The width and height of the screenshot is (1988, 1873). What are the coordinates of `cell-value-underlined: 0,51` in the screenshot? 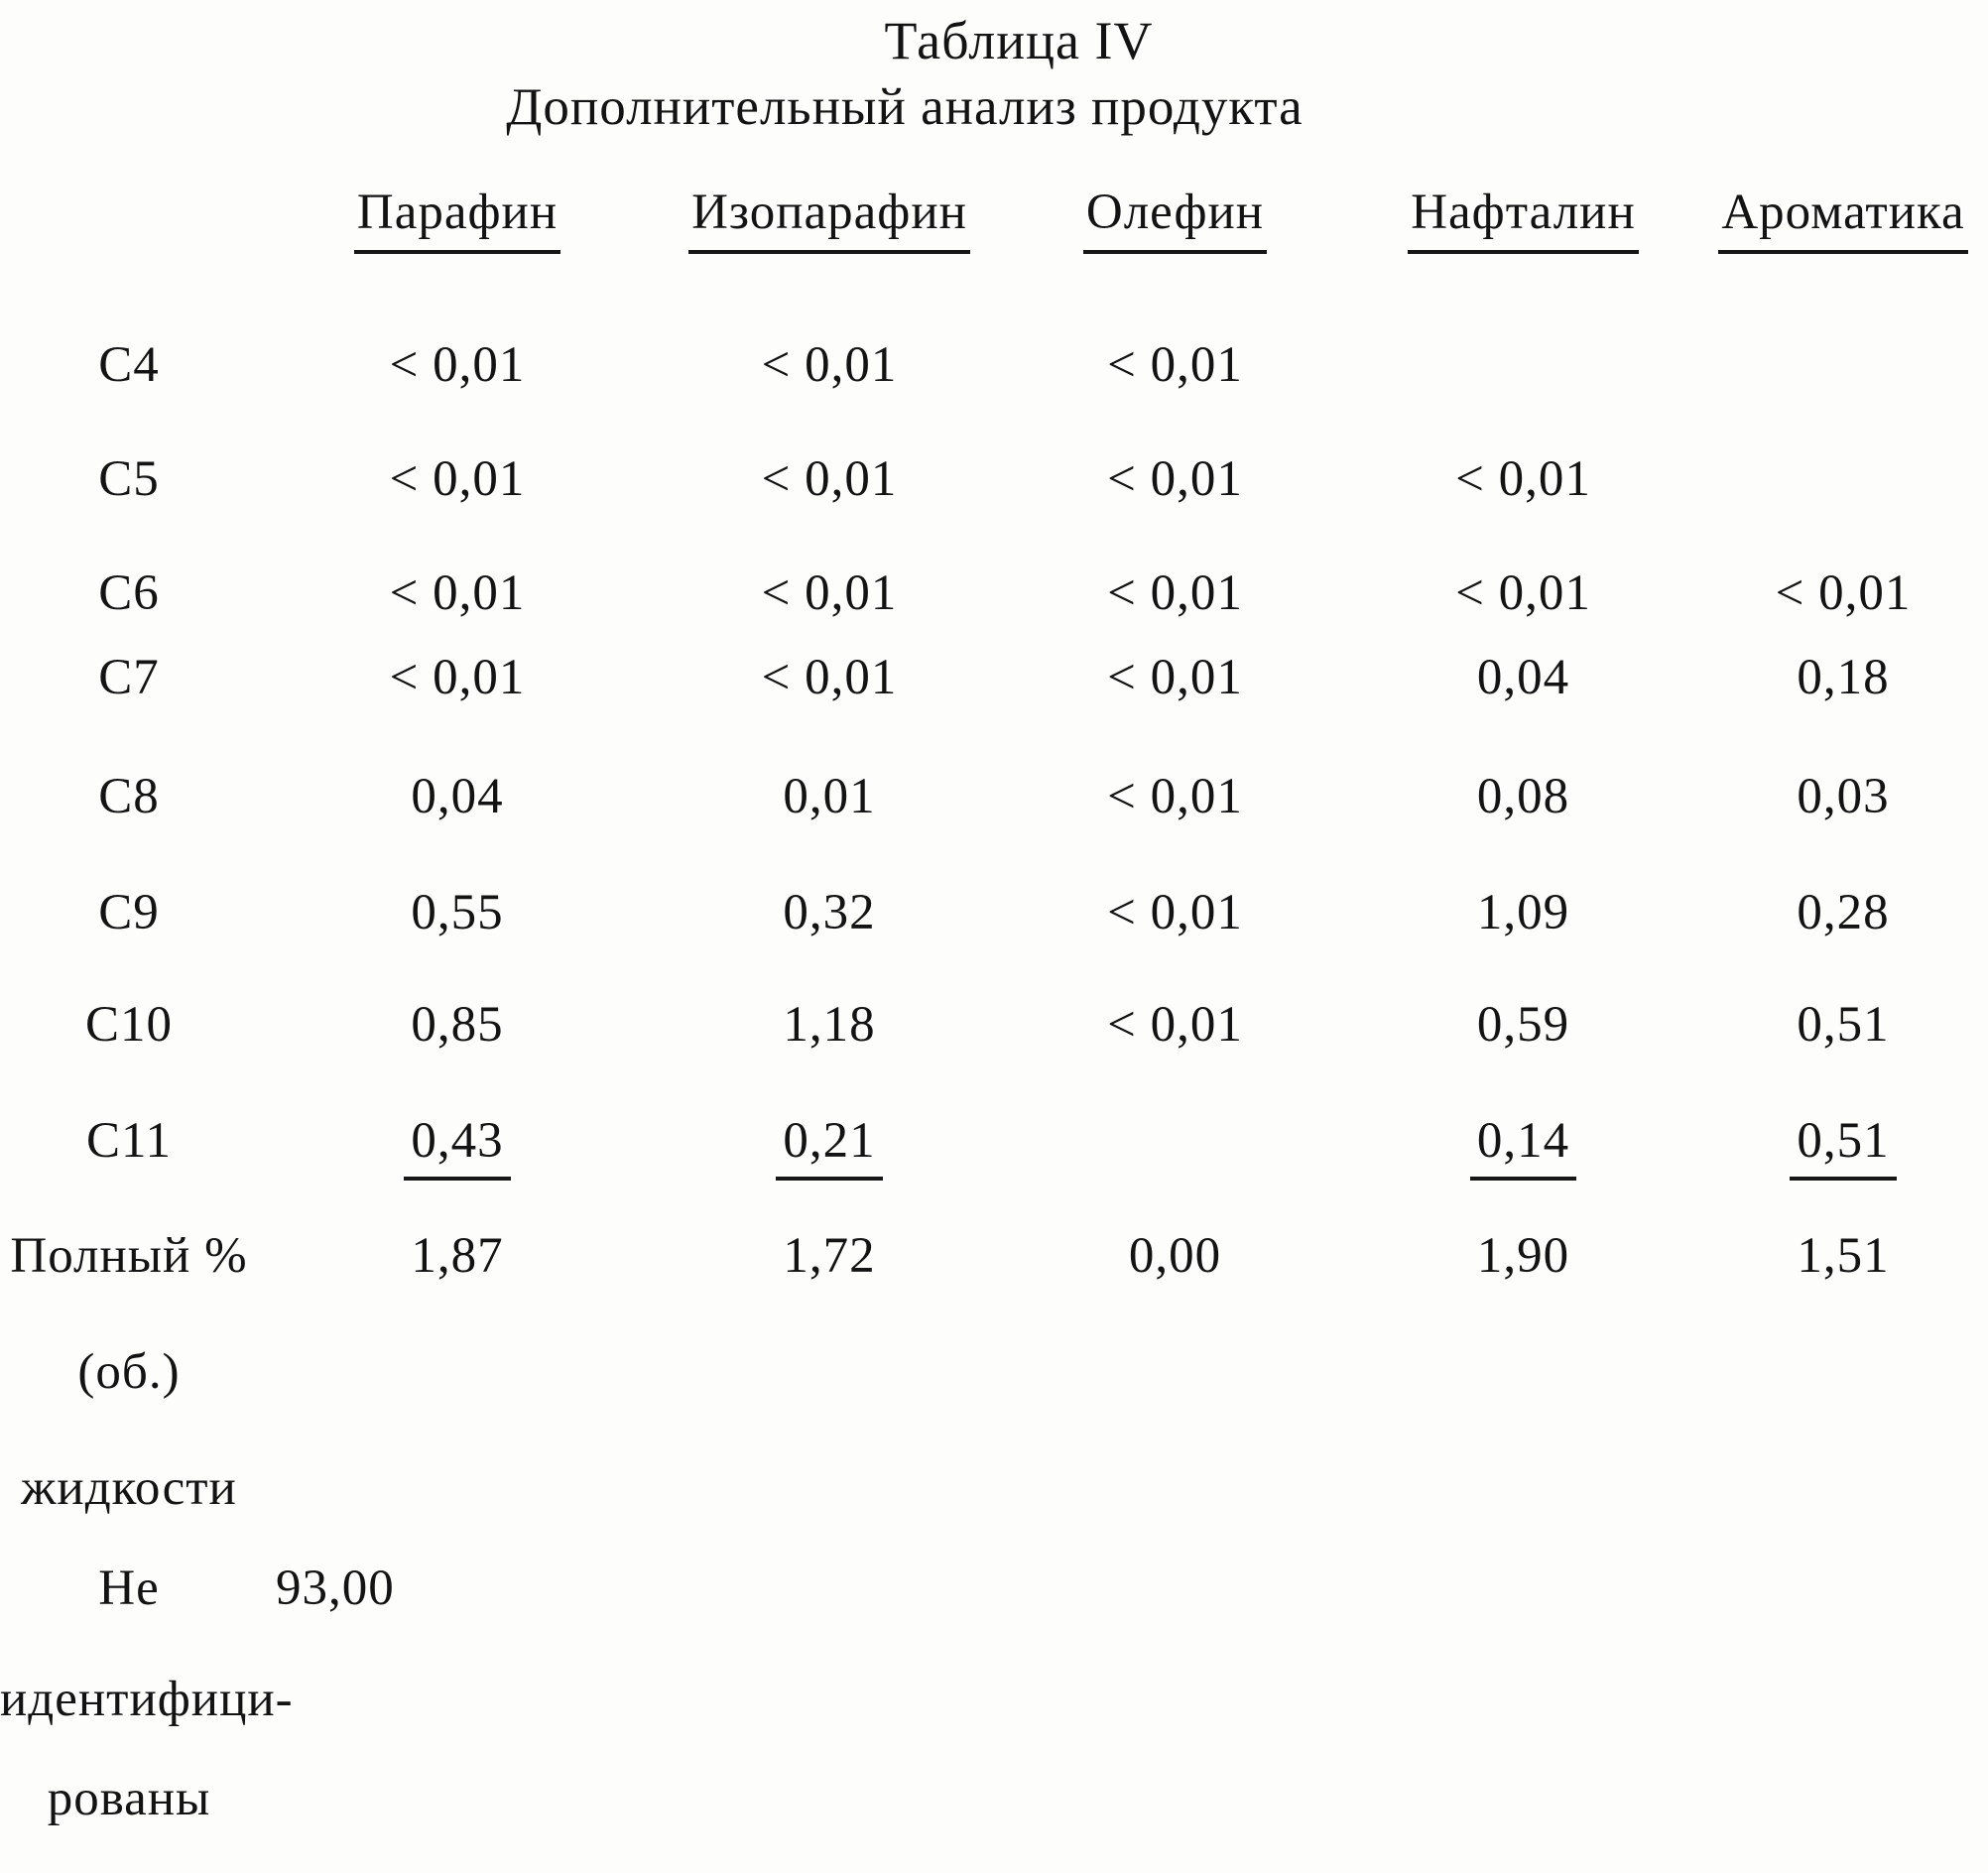 It's located at (1843, 1145).